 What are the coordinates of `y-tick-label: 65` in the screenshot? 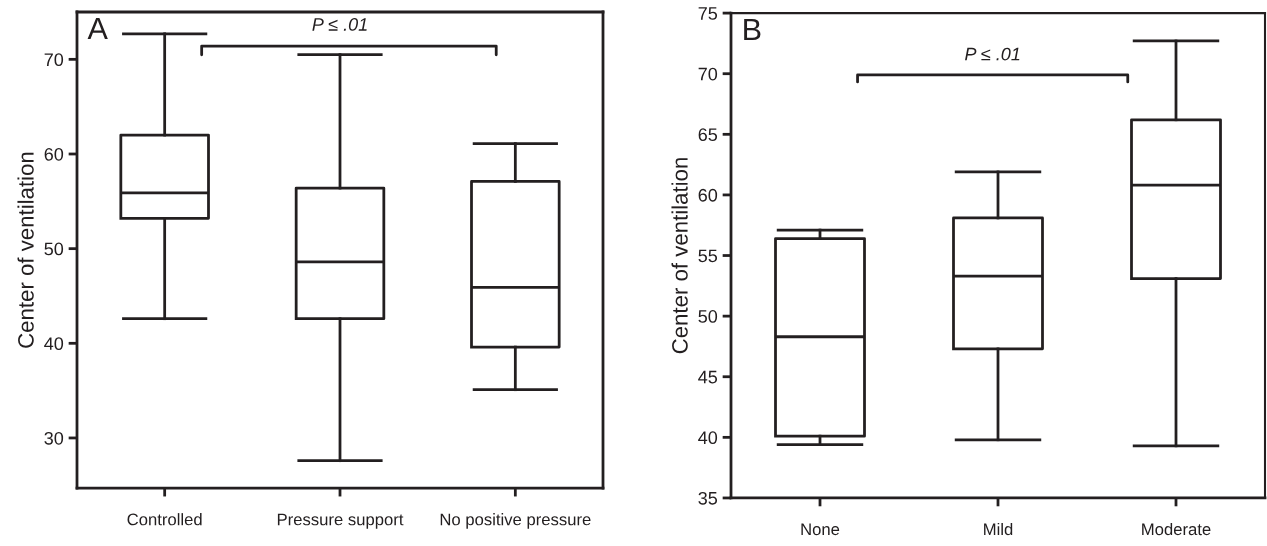 It's located at (708, 135).